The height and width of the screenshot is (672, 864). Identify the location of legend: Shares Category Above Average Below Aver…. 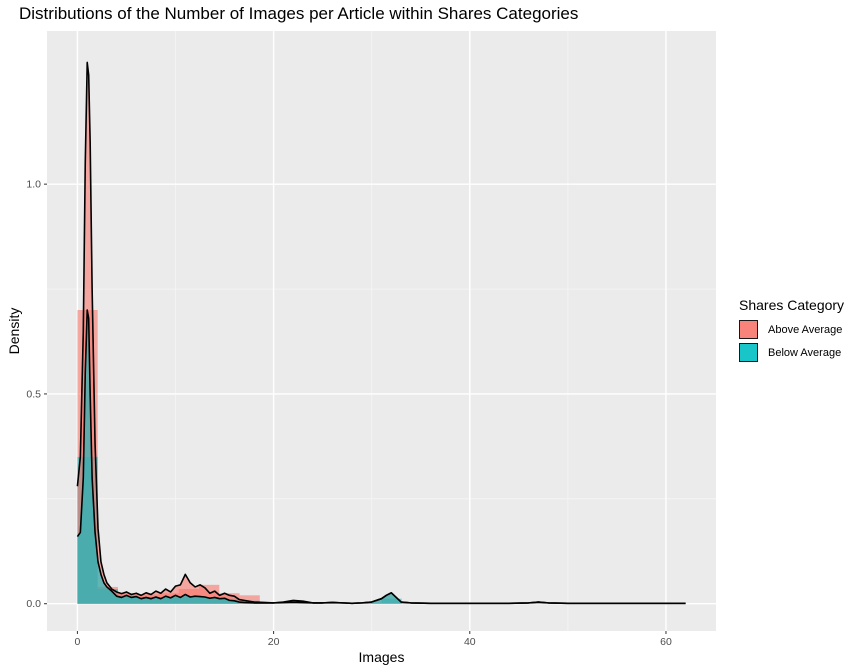
(791, 330).